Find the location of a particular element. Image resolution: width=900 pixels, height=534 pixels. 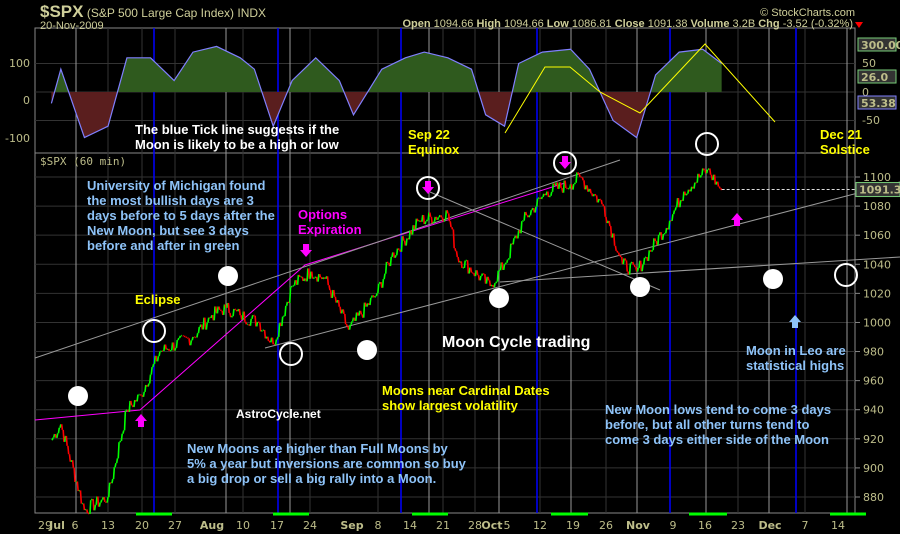

open-label: Open is located at coordinates (416, 24).